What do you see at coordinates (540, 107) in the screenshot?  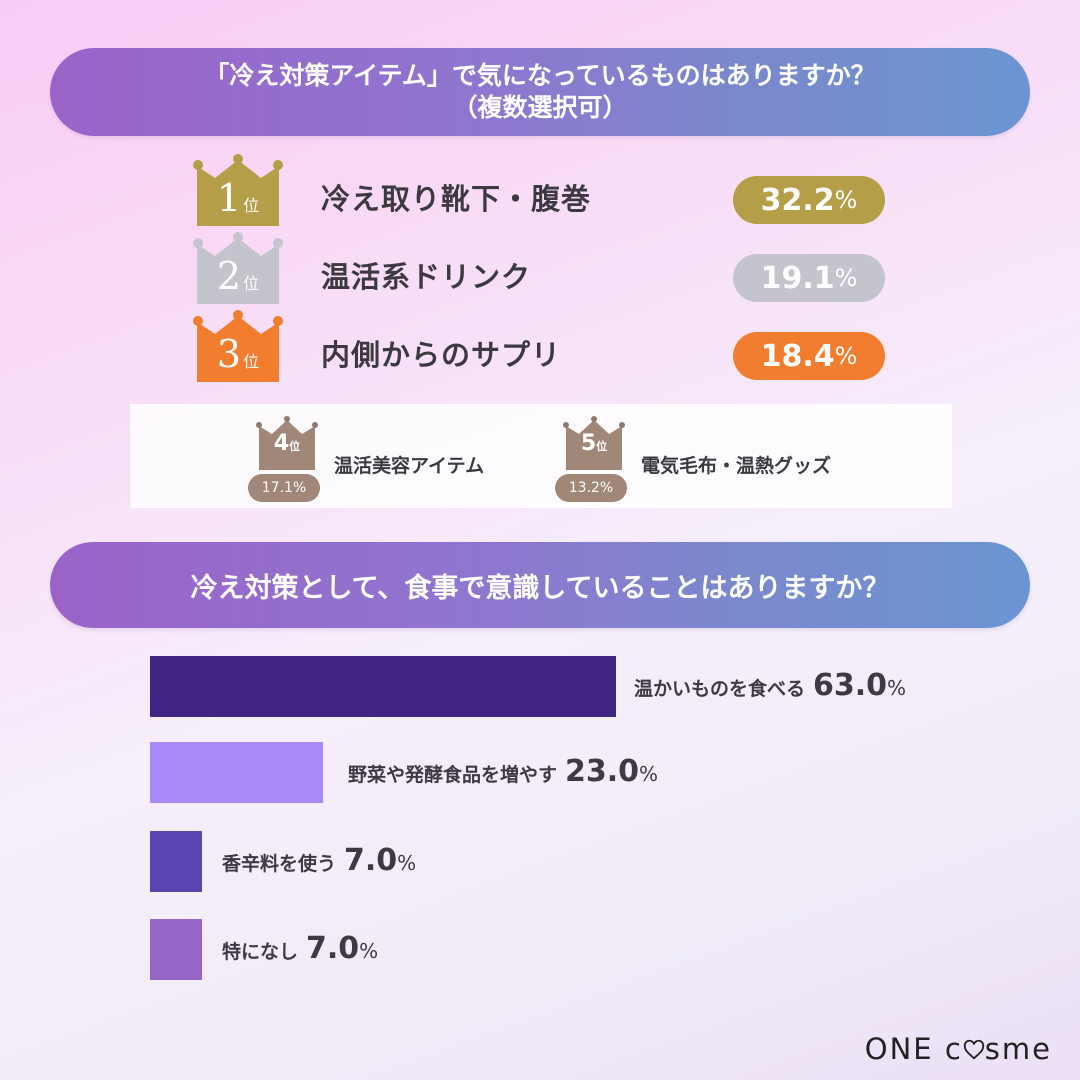 I see `question1-subtitle: （複数選択可）` at bounding box center [540, 107].